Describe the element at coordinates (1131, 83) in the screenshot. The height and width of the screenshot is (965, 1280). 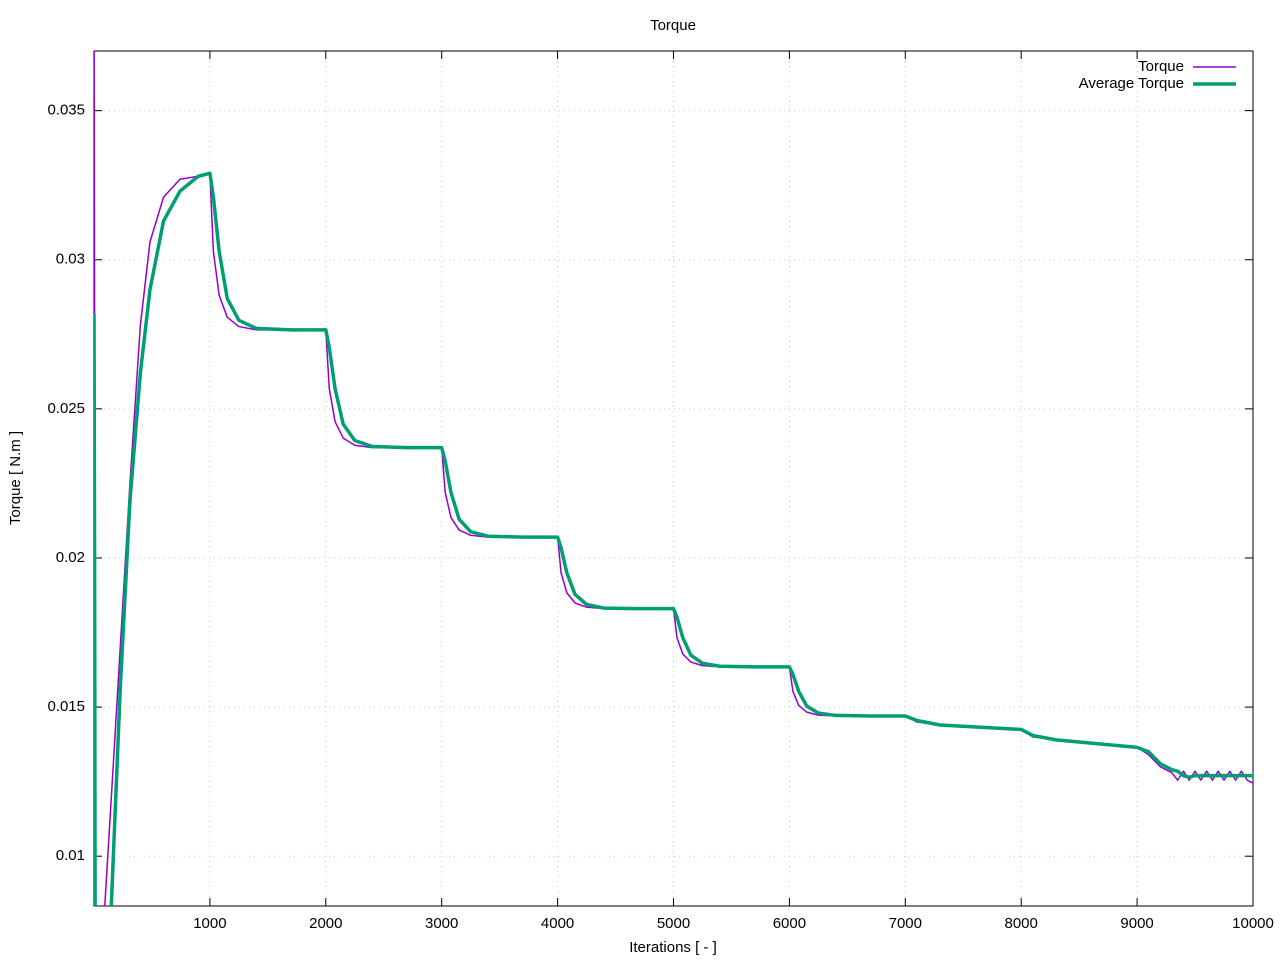
I see `legend-label: Average Torque` at that location.